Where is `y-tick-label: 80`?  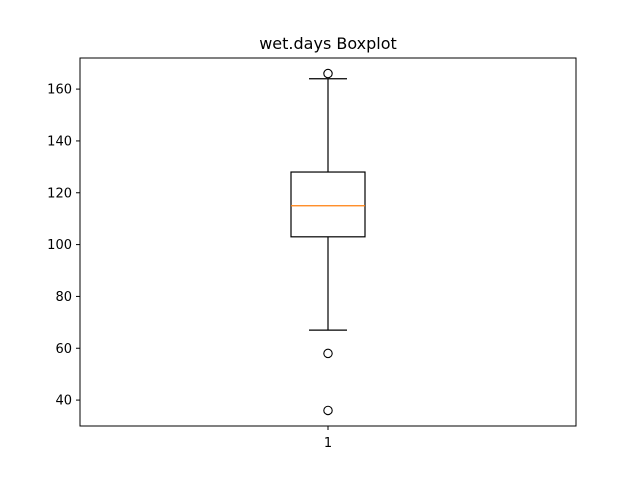 y-tick-label: 80 is located at coordinates (63, 297).